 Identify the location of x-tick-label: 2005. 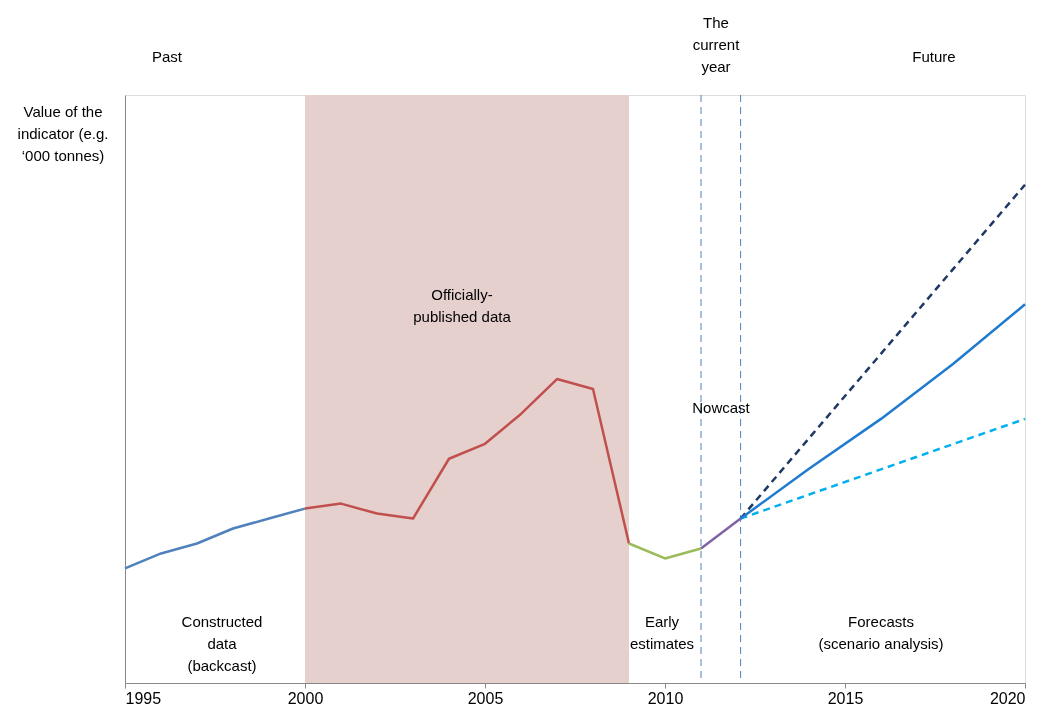
(485, 698).